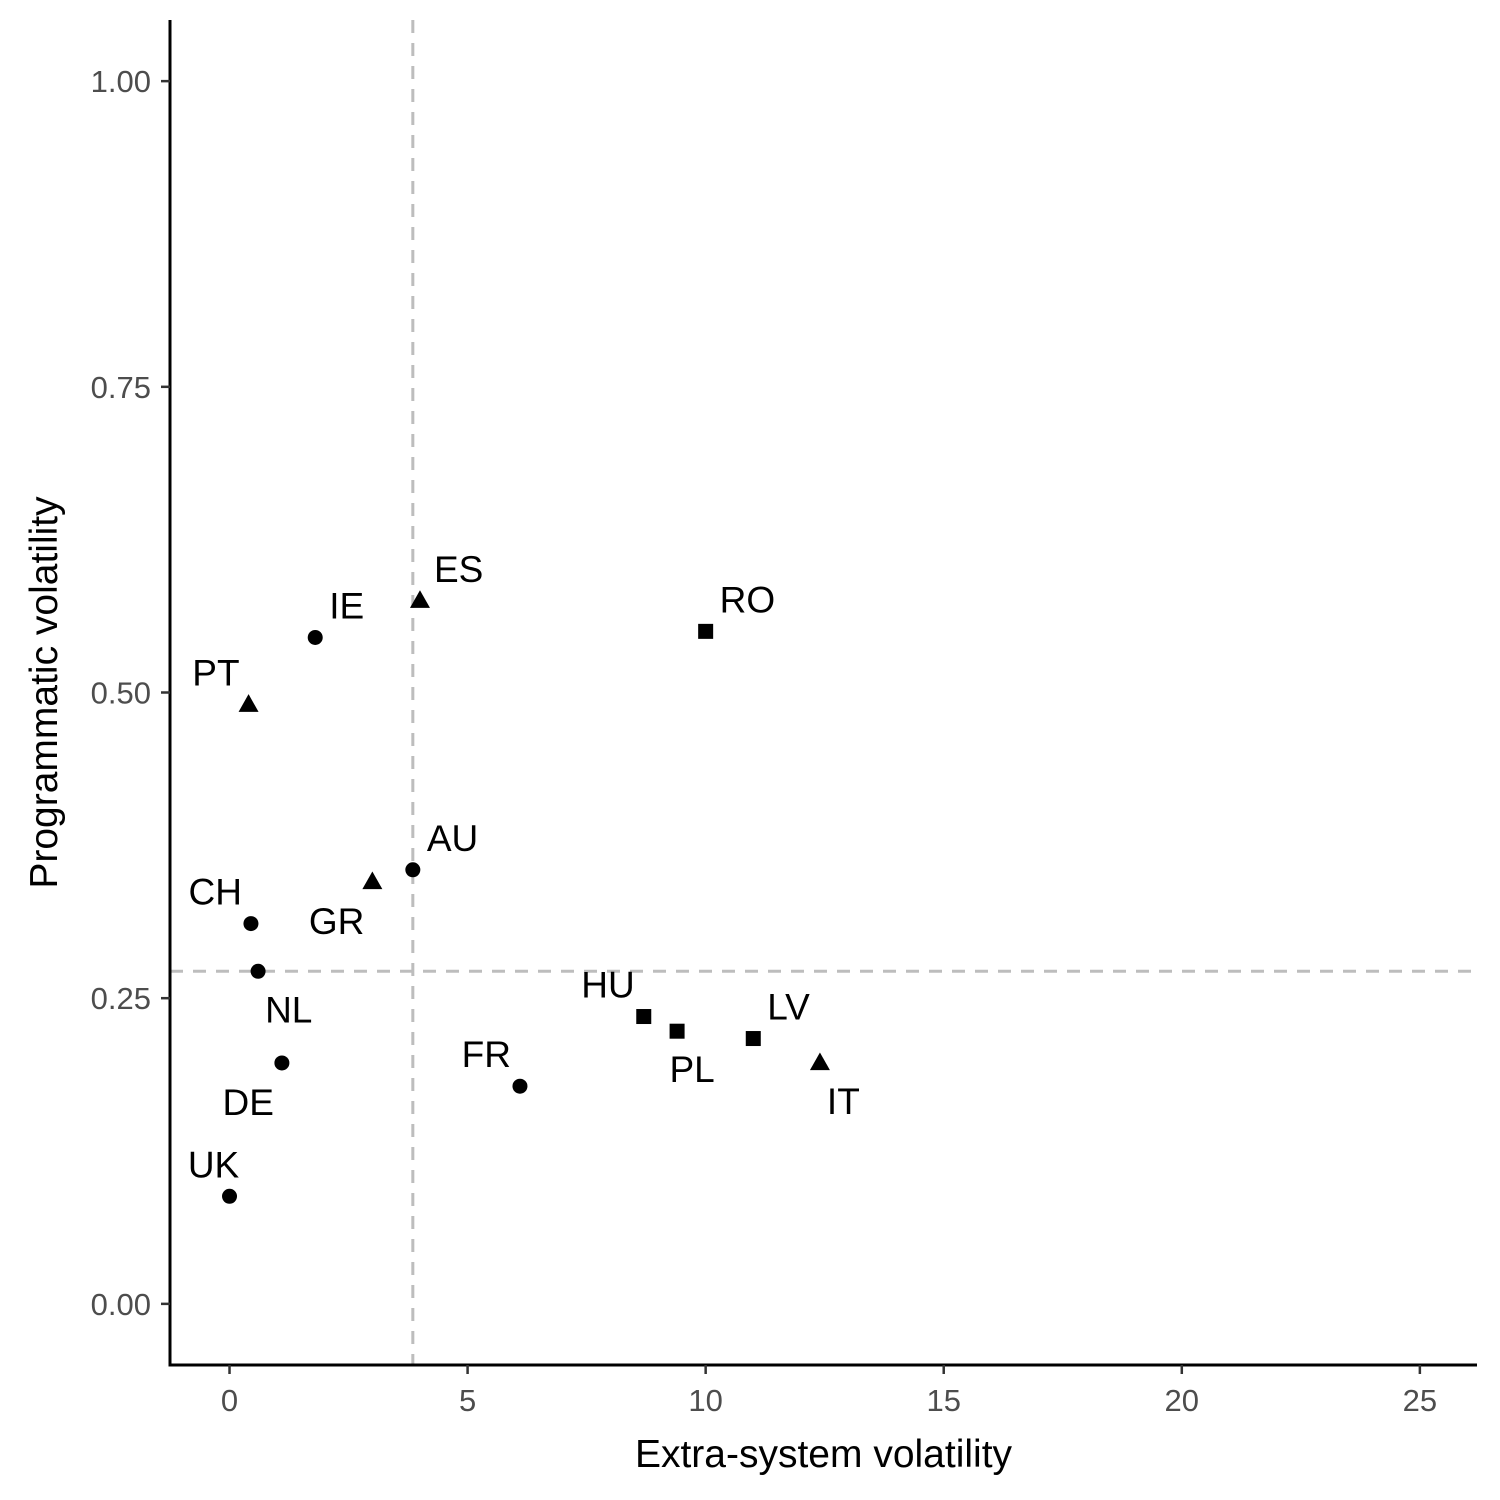 Image resolution: width=1500 pixels, height=1500 pixels. Describe the element at coordinates (824, 1454) in the screenshot. I see `x-axis-title: Extra-system volatility` at that location.